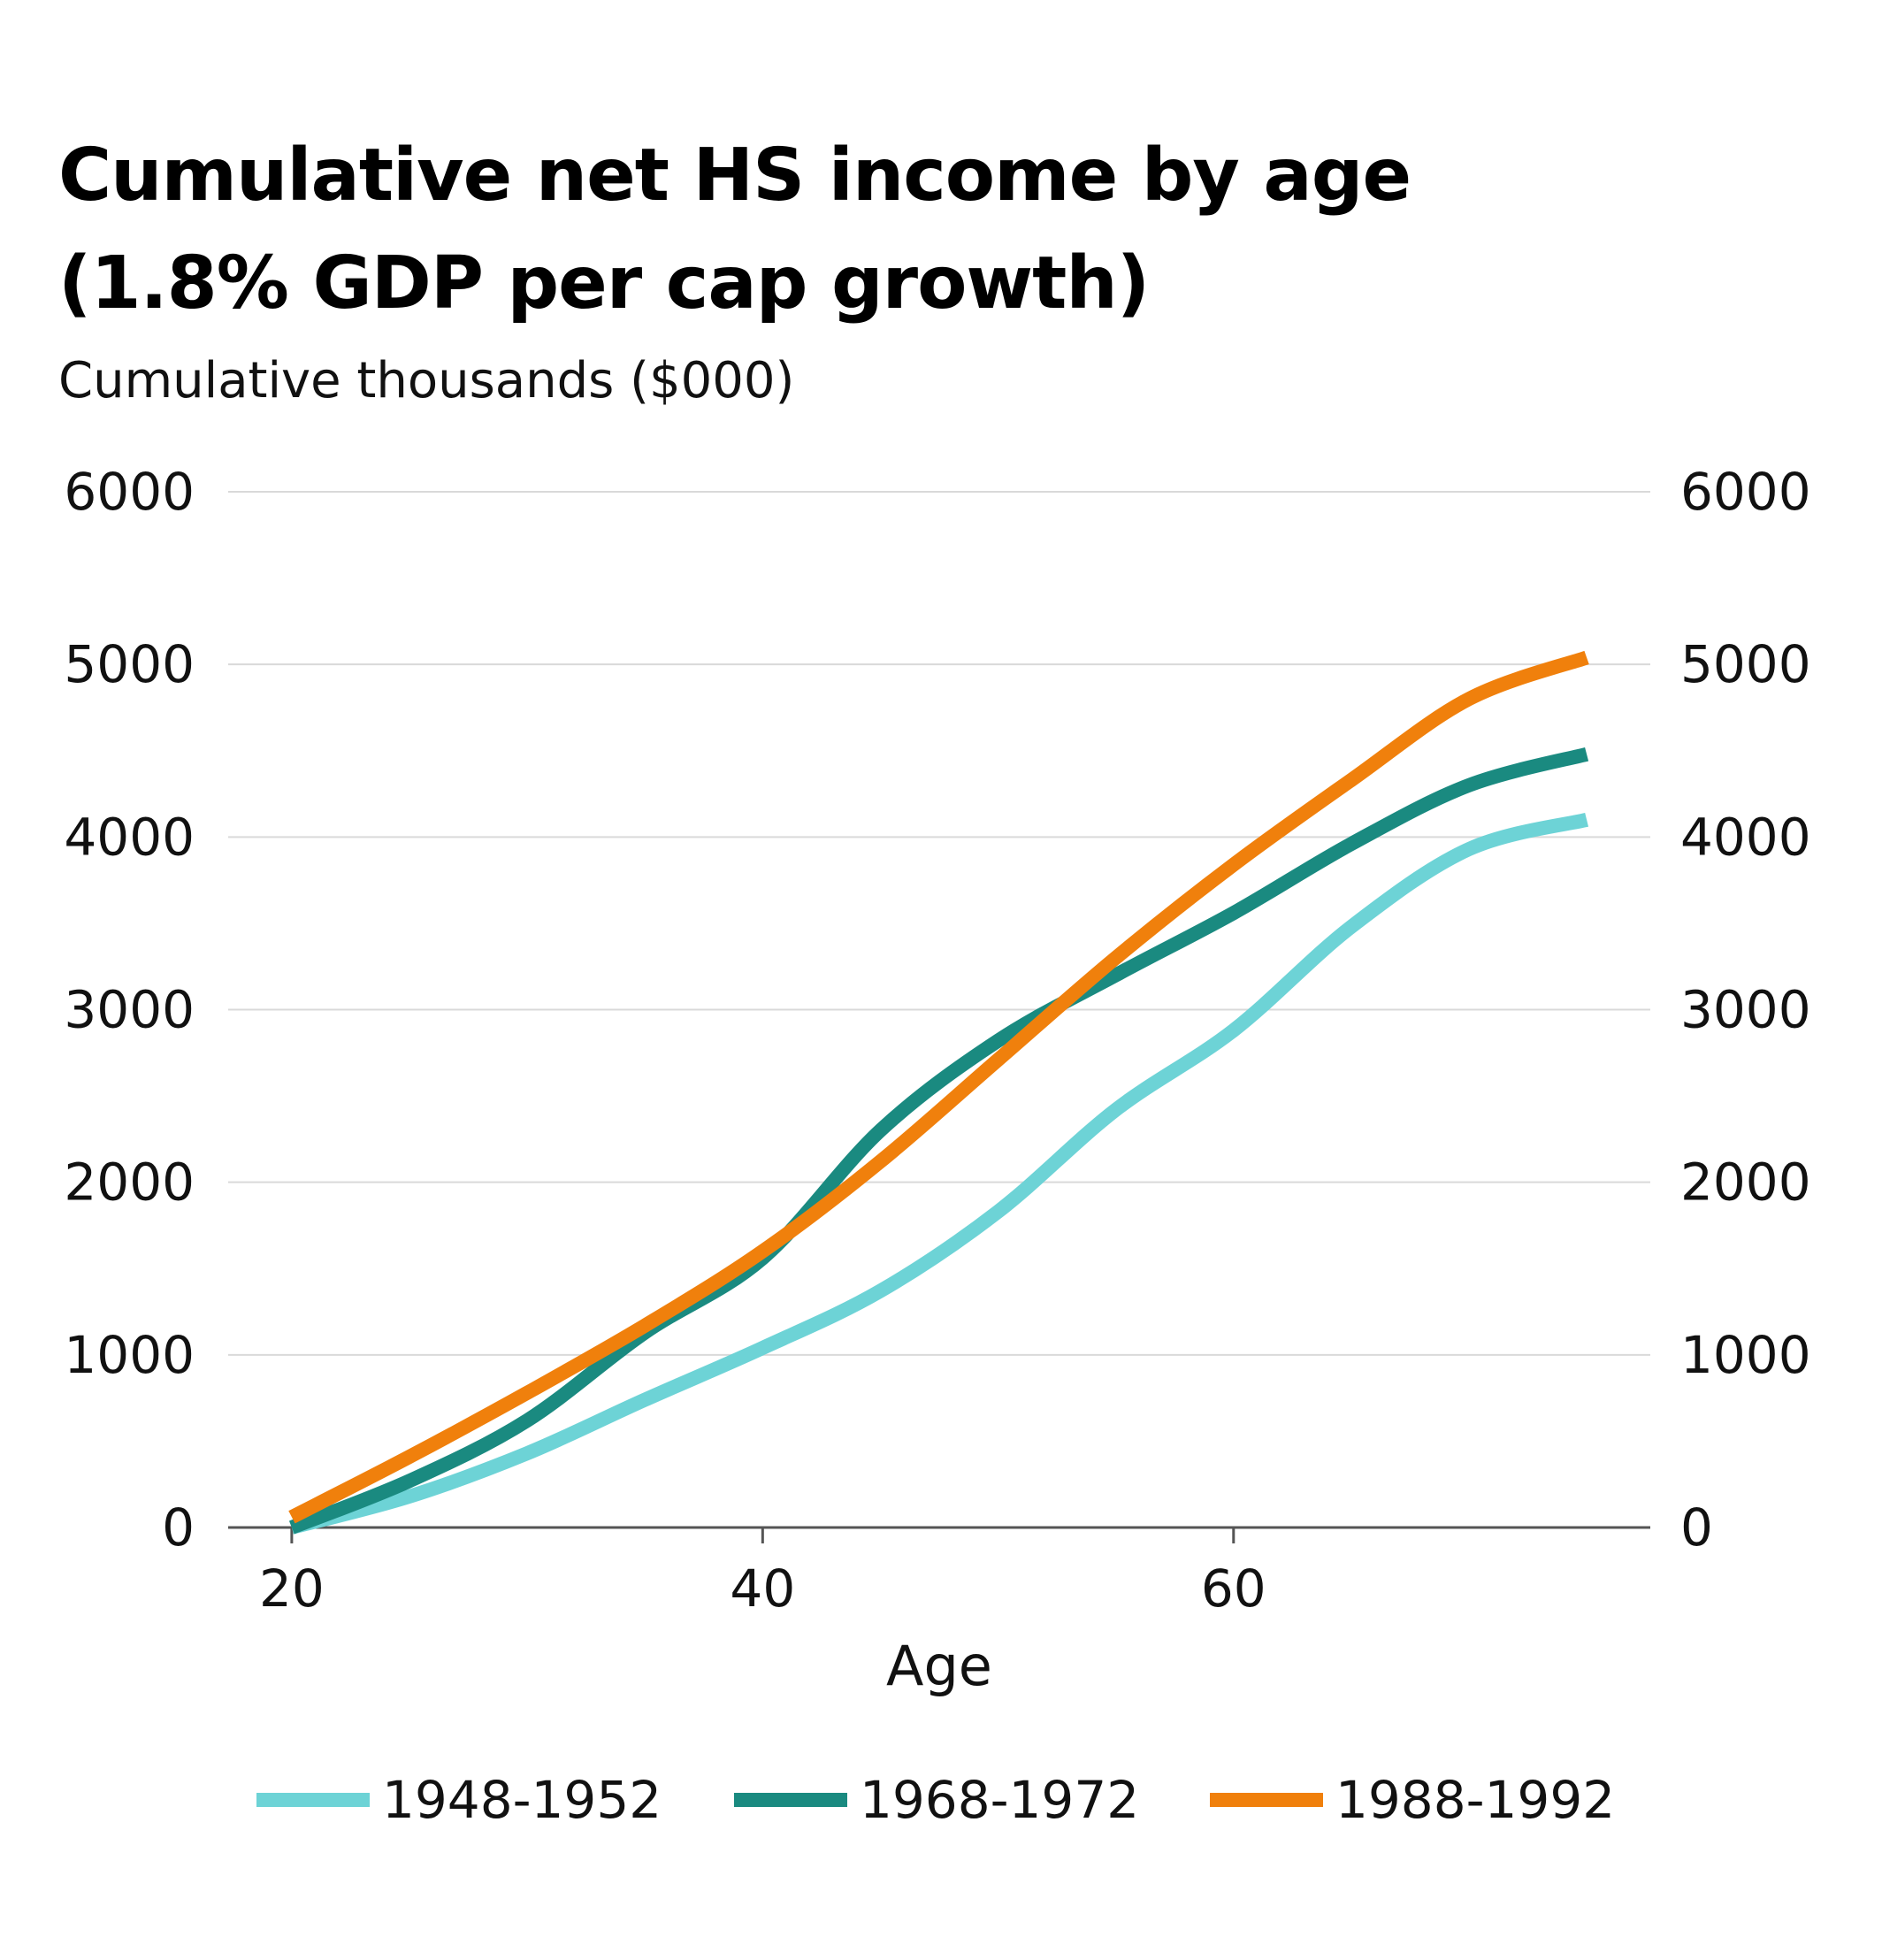 The image size is (1882, 1960). I want to click on x-tick-label: 60, so click(1233, 1588).